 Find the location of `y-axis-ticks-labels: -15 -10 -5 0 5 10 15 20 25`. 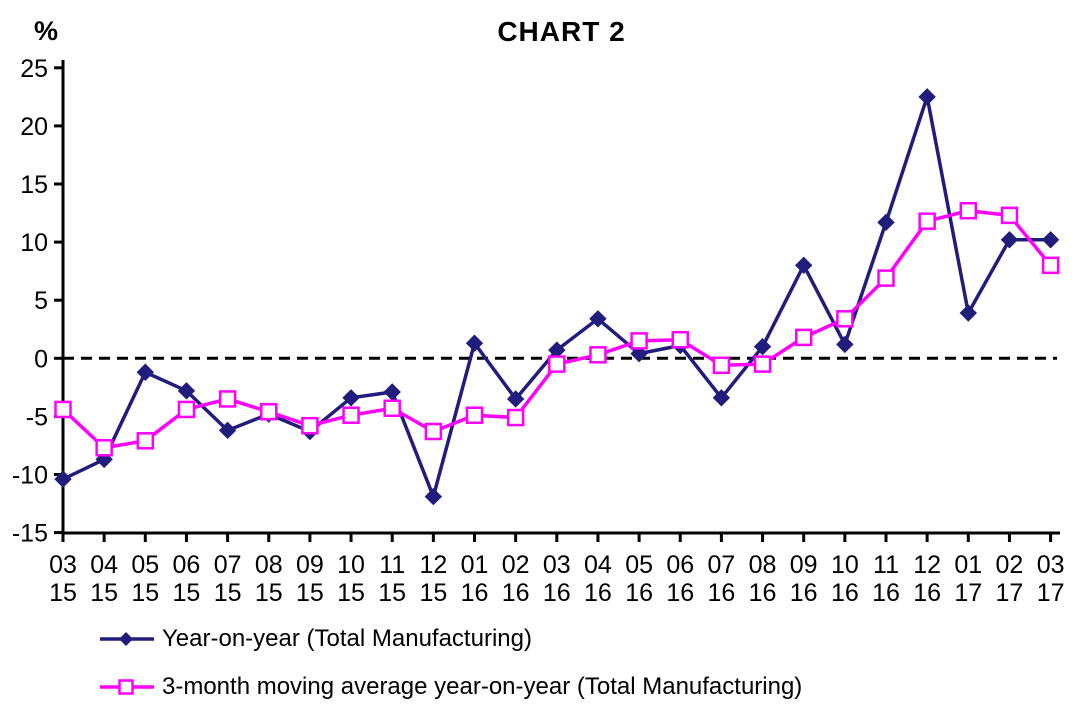

y-axis-ticks-labels: -15 -10 -5 0 5 10 15 20 25 is located at coordinates (37, 301).